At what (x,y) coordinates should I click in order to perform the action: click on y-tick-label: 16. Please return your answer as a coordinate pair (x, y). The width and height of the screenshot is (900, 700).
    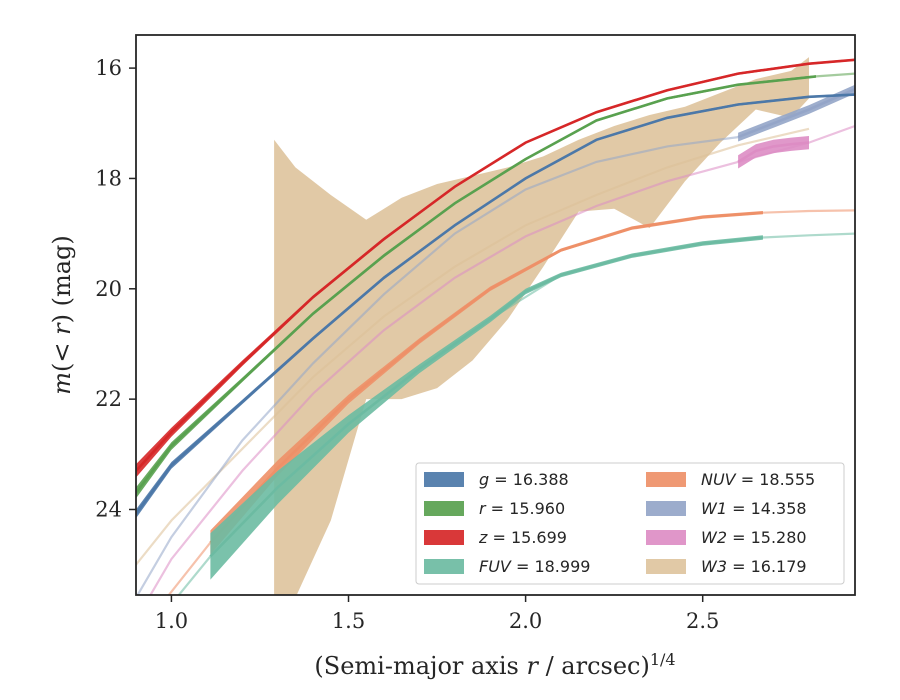
    Looking at the image, I should click on (108, 68).